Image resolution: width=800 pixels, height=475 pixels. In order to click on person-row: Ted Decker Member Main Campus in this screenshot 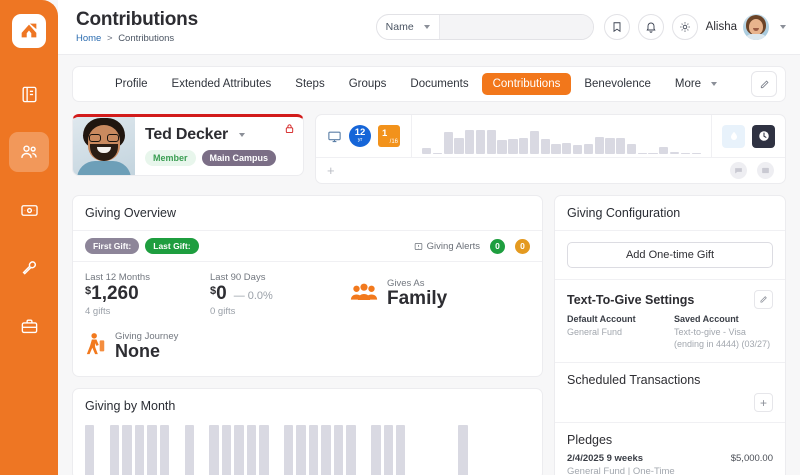, I will do `click(429, 149)`.